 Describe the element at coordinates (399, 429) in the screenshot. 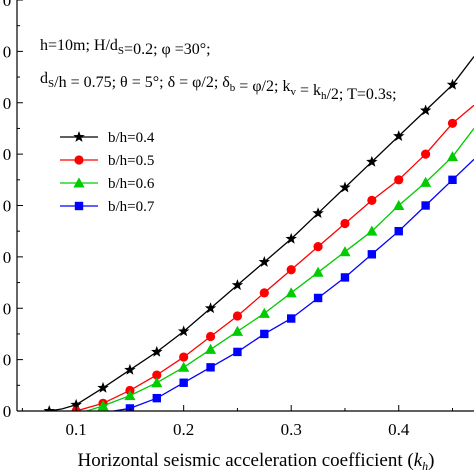

I see `x-tick-label: 0.4` at that location.